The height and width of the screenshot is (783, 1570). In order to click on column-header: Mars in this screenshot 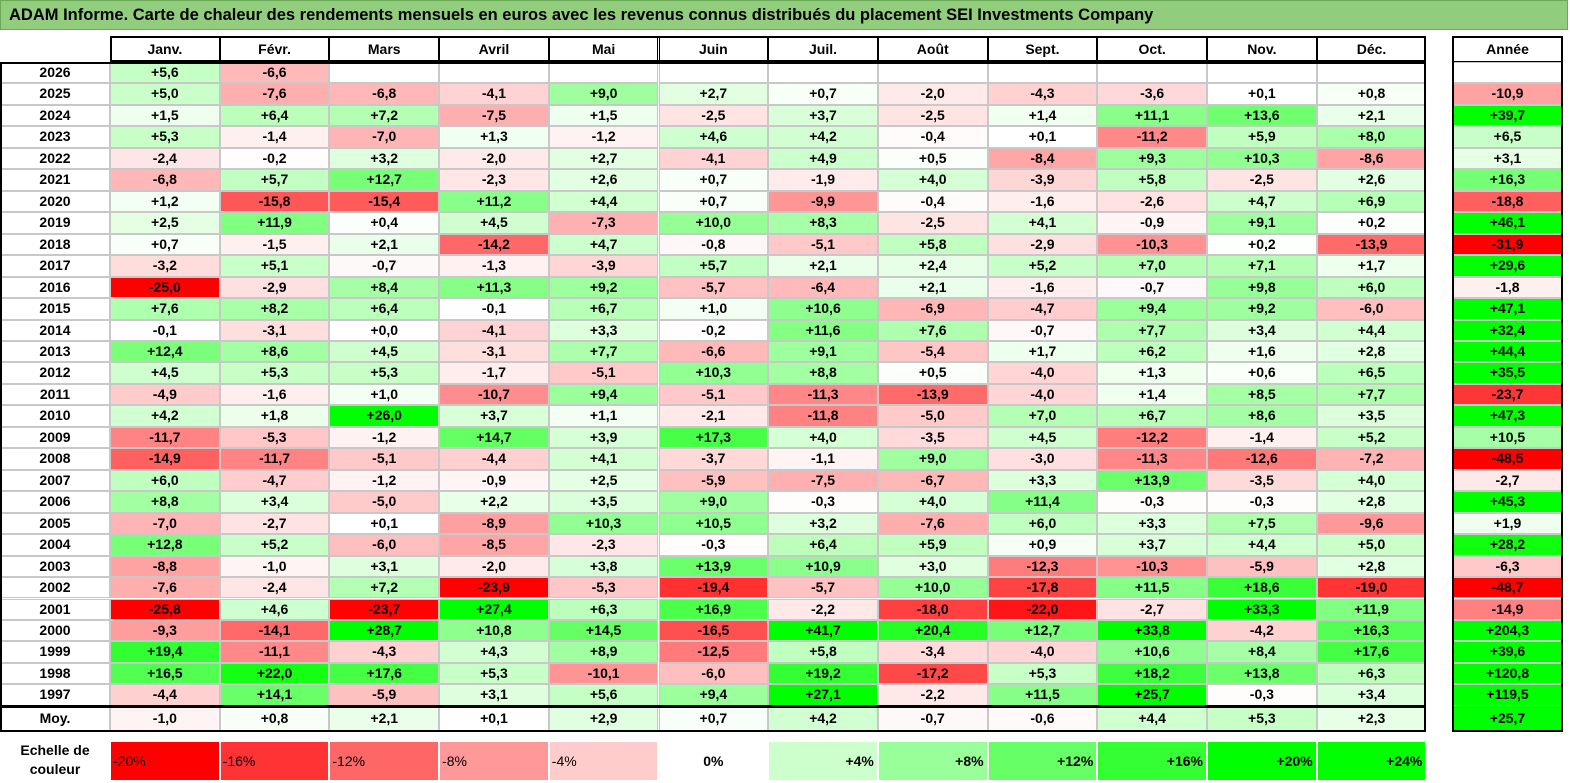, I will do `click(384, 49)`.